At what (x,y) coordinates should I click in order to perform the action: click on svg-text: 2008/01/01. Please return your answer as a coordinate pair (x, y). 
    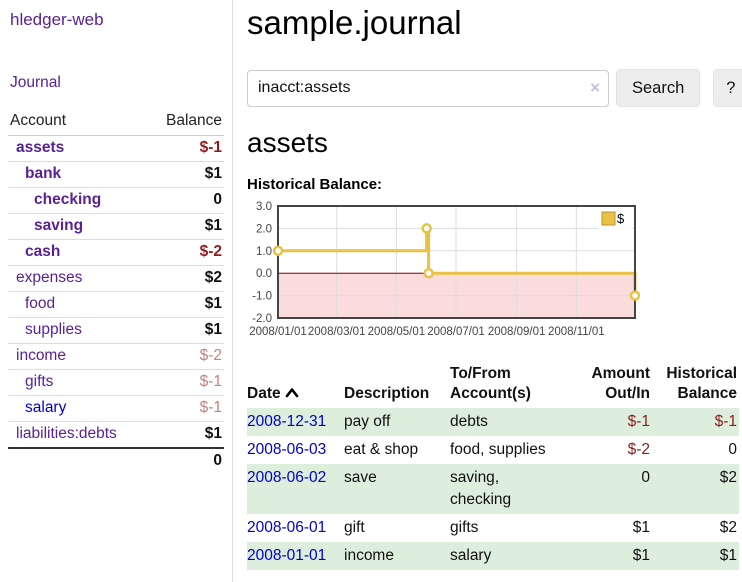
    Looking at the image, I should click on (278, 332).